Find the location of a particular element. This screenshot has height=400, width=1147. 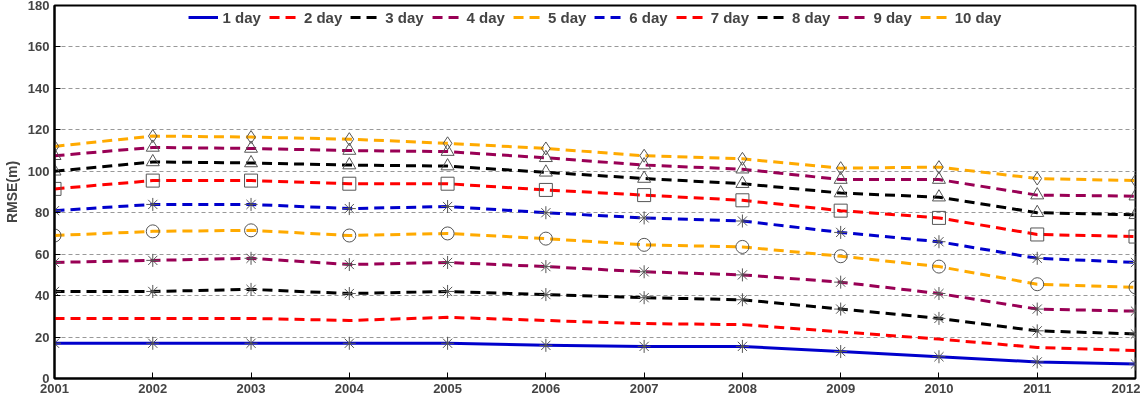

y-axis-title: RMSE(m) is located at coordinates (11, 192).